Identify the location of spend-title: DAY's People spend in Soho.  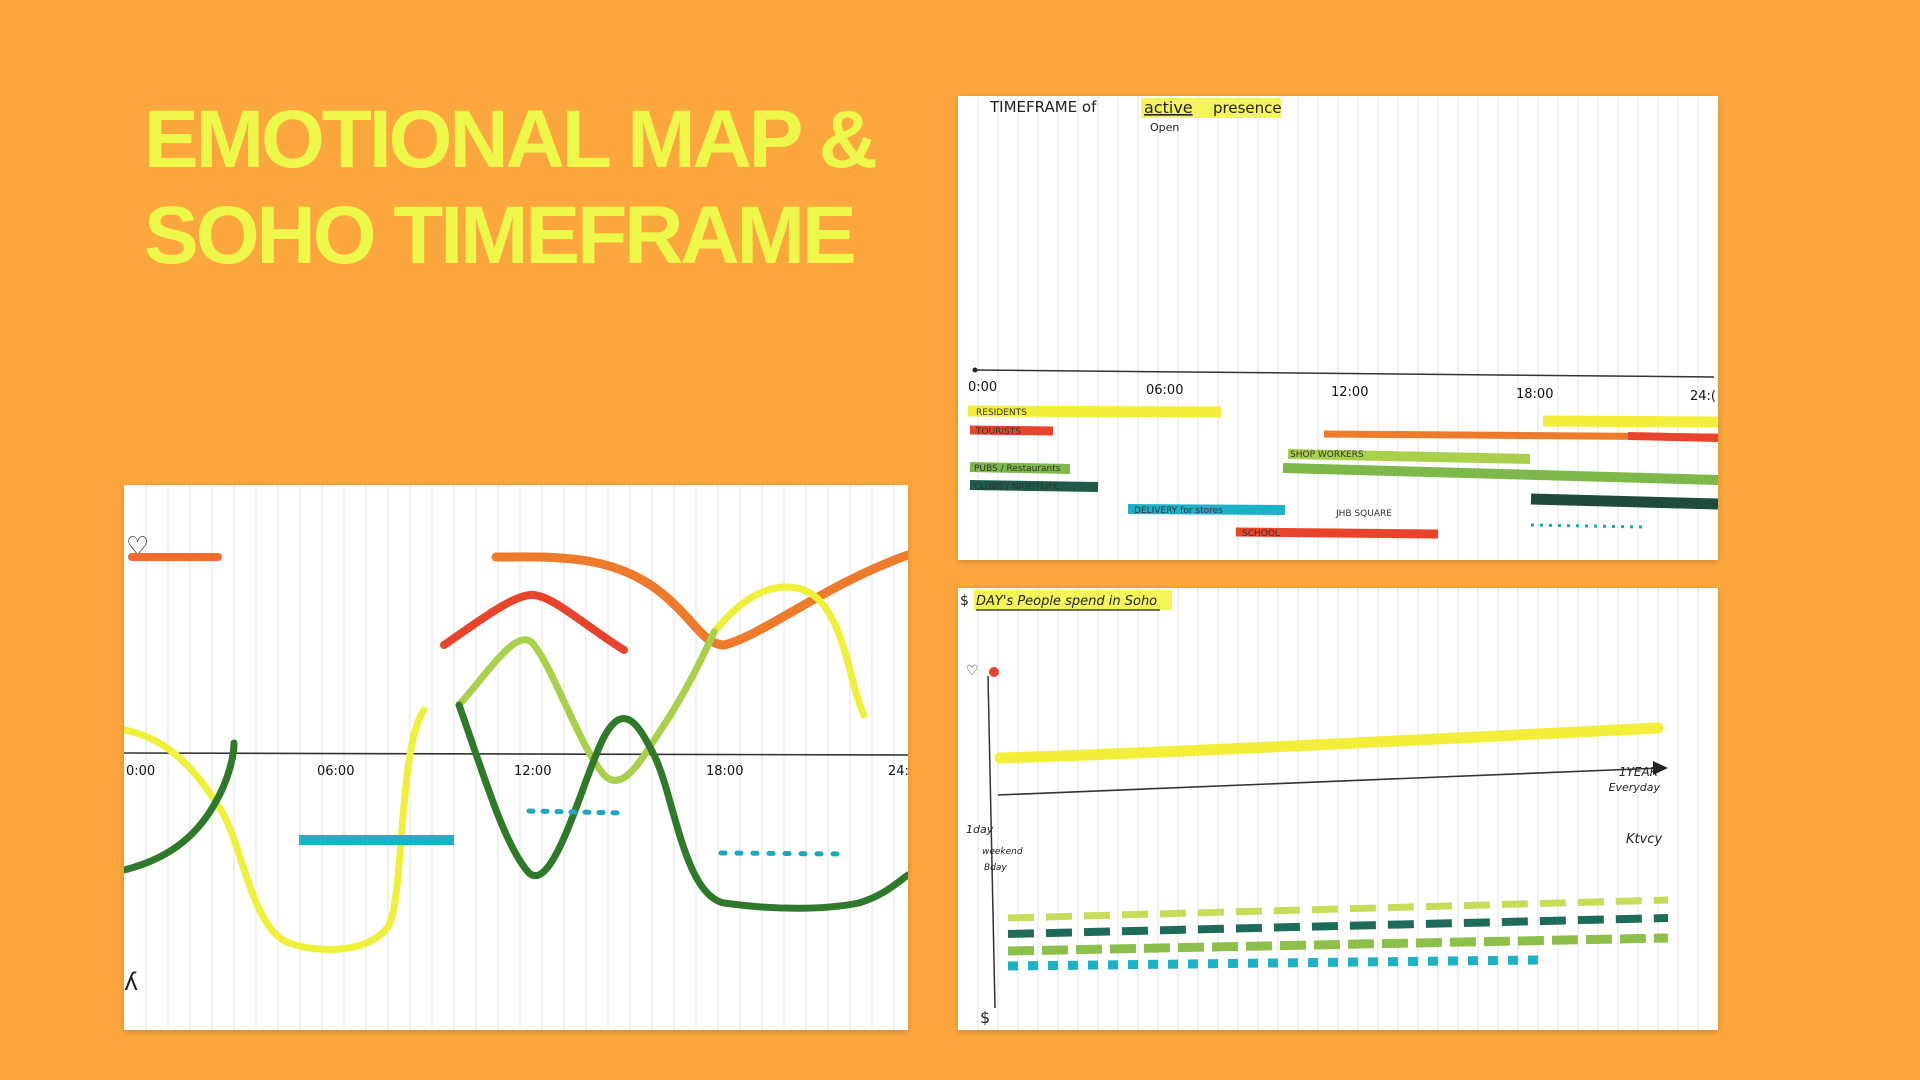
(1066, 601).